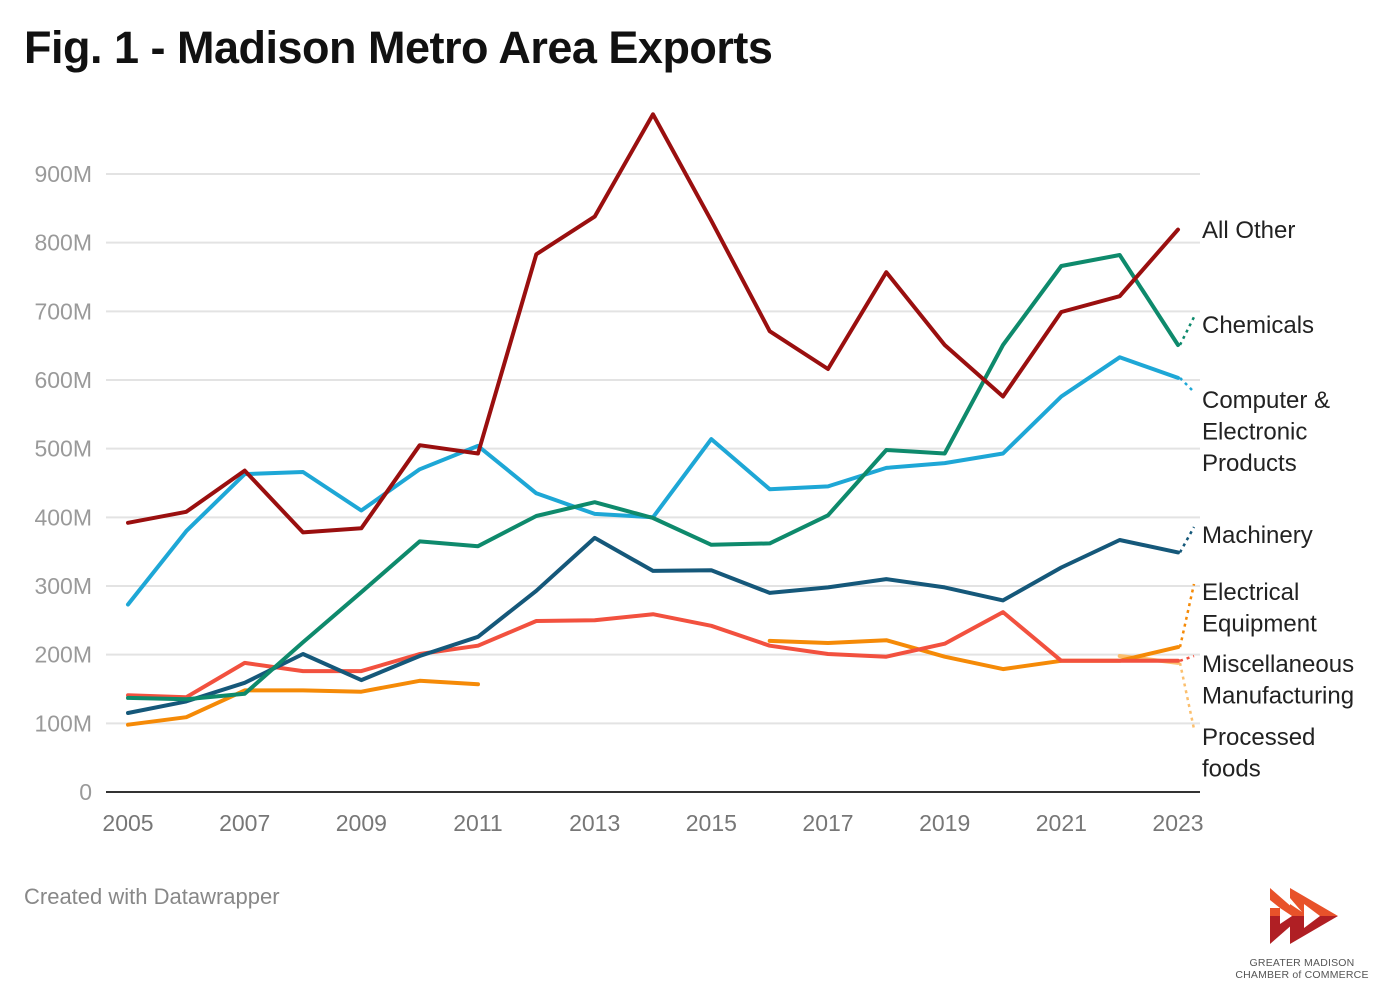 The width and height of the screenshot is (1400, 1000). Describe the element at coordinates (1302, 963) in the screenshot. I see `logo-text-line1: GREATER MADISON` at that location.